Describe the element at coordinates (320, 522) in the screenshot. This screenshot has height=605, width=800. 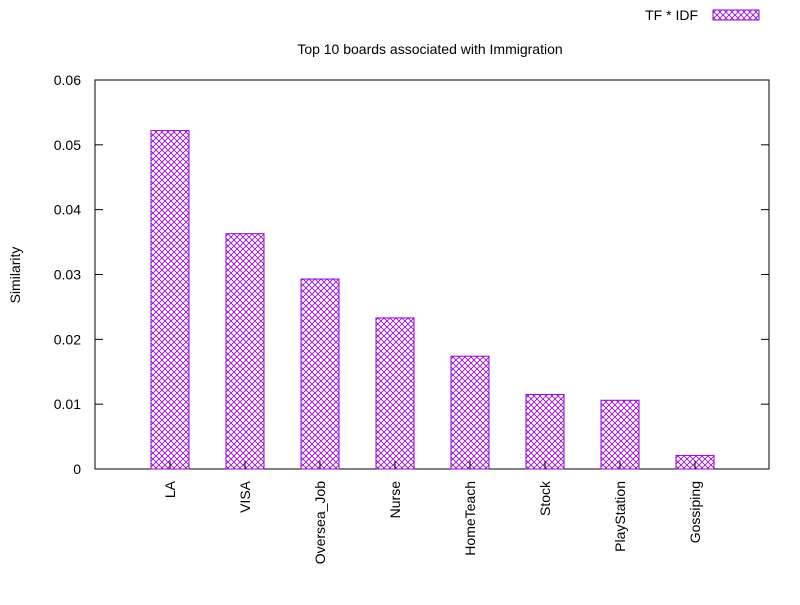
I see `x-tick-label: Oversea_Job` at that location.